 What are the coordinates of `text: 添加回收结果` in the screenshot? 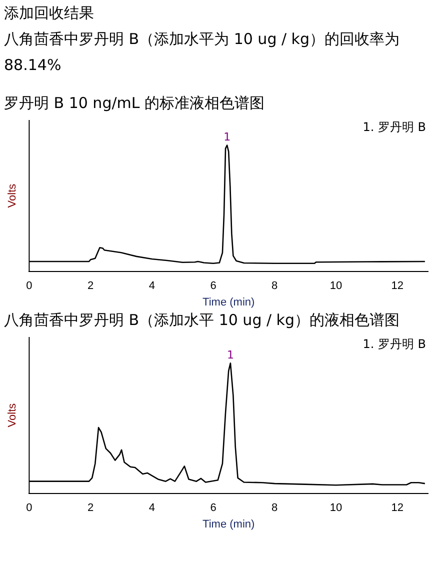 It's located at (49, 13).